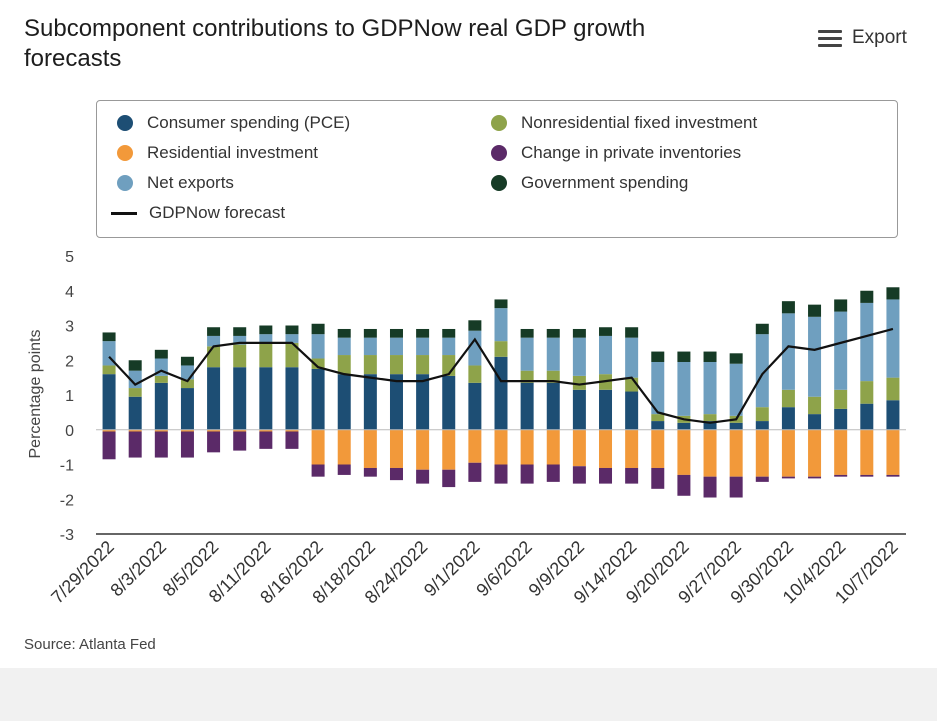 The image size is (937, 721). What do you see at coordinates (233, 123) in the screenshot?
I see `legend-item-pce: Consumer spending (PCE)` at bounding box center [233, 123].